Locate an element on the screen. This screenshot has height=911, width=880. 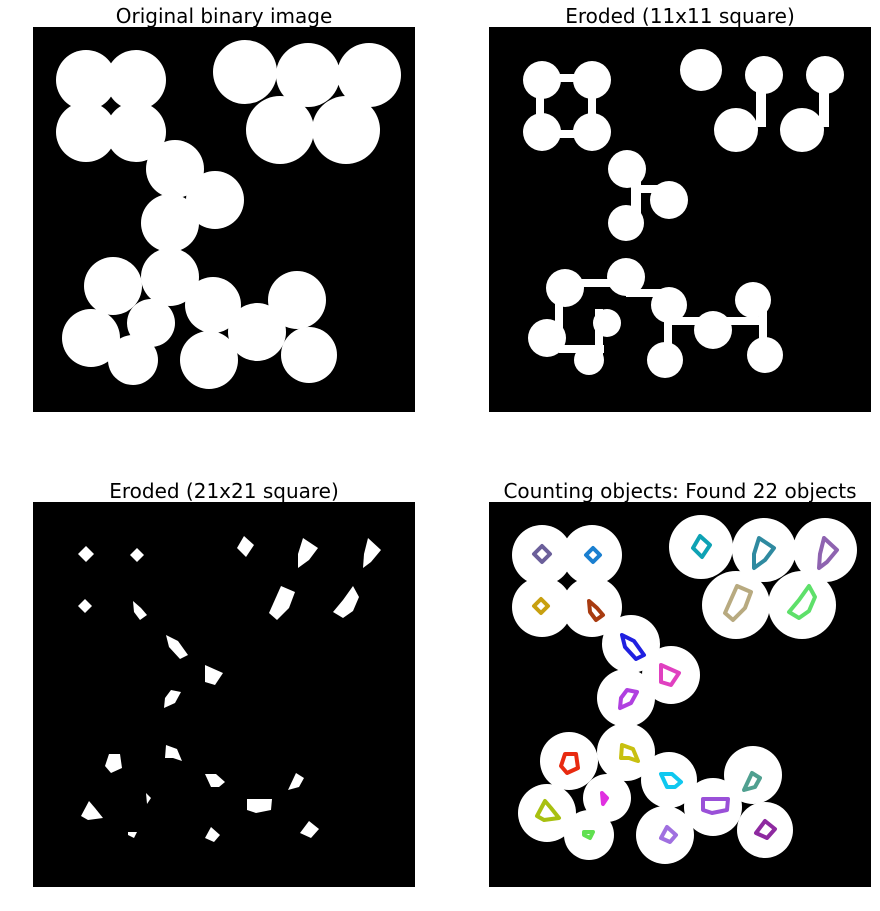
panel-title-counted: Counting objects: Found 22 objects is located at coordinates (680, 491).